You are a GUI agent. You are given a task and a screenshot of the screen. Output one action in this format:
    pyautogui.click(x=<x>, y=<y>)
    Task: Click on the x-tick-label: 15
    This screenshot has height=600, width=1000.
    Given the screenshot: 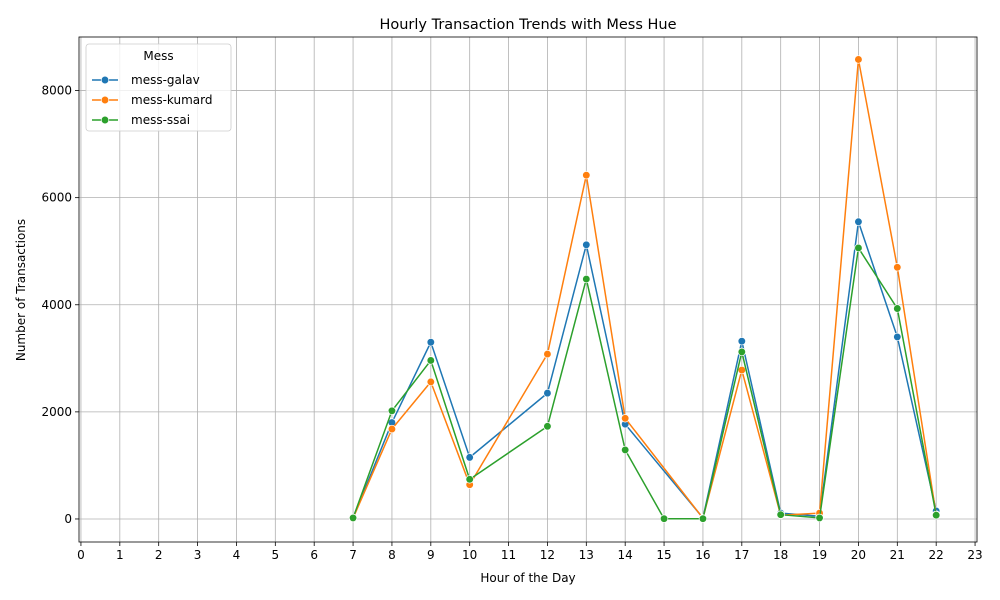 What is the action you would take?
    pyautogui.click(x=663, y=555)
    